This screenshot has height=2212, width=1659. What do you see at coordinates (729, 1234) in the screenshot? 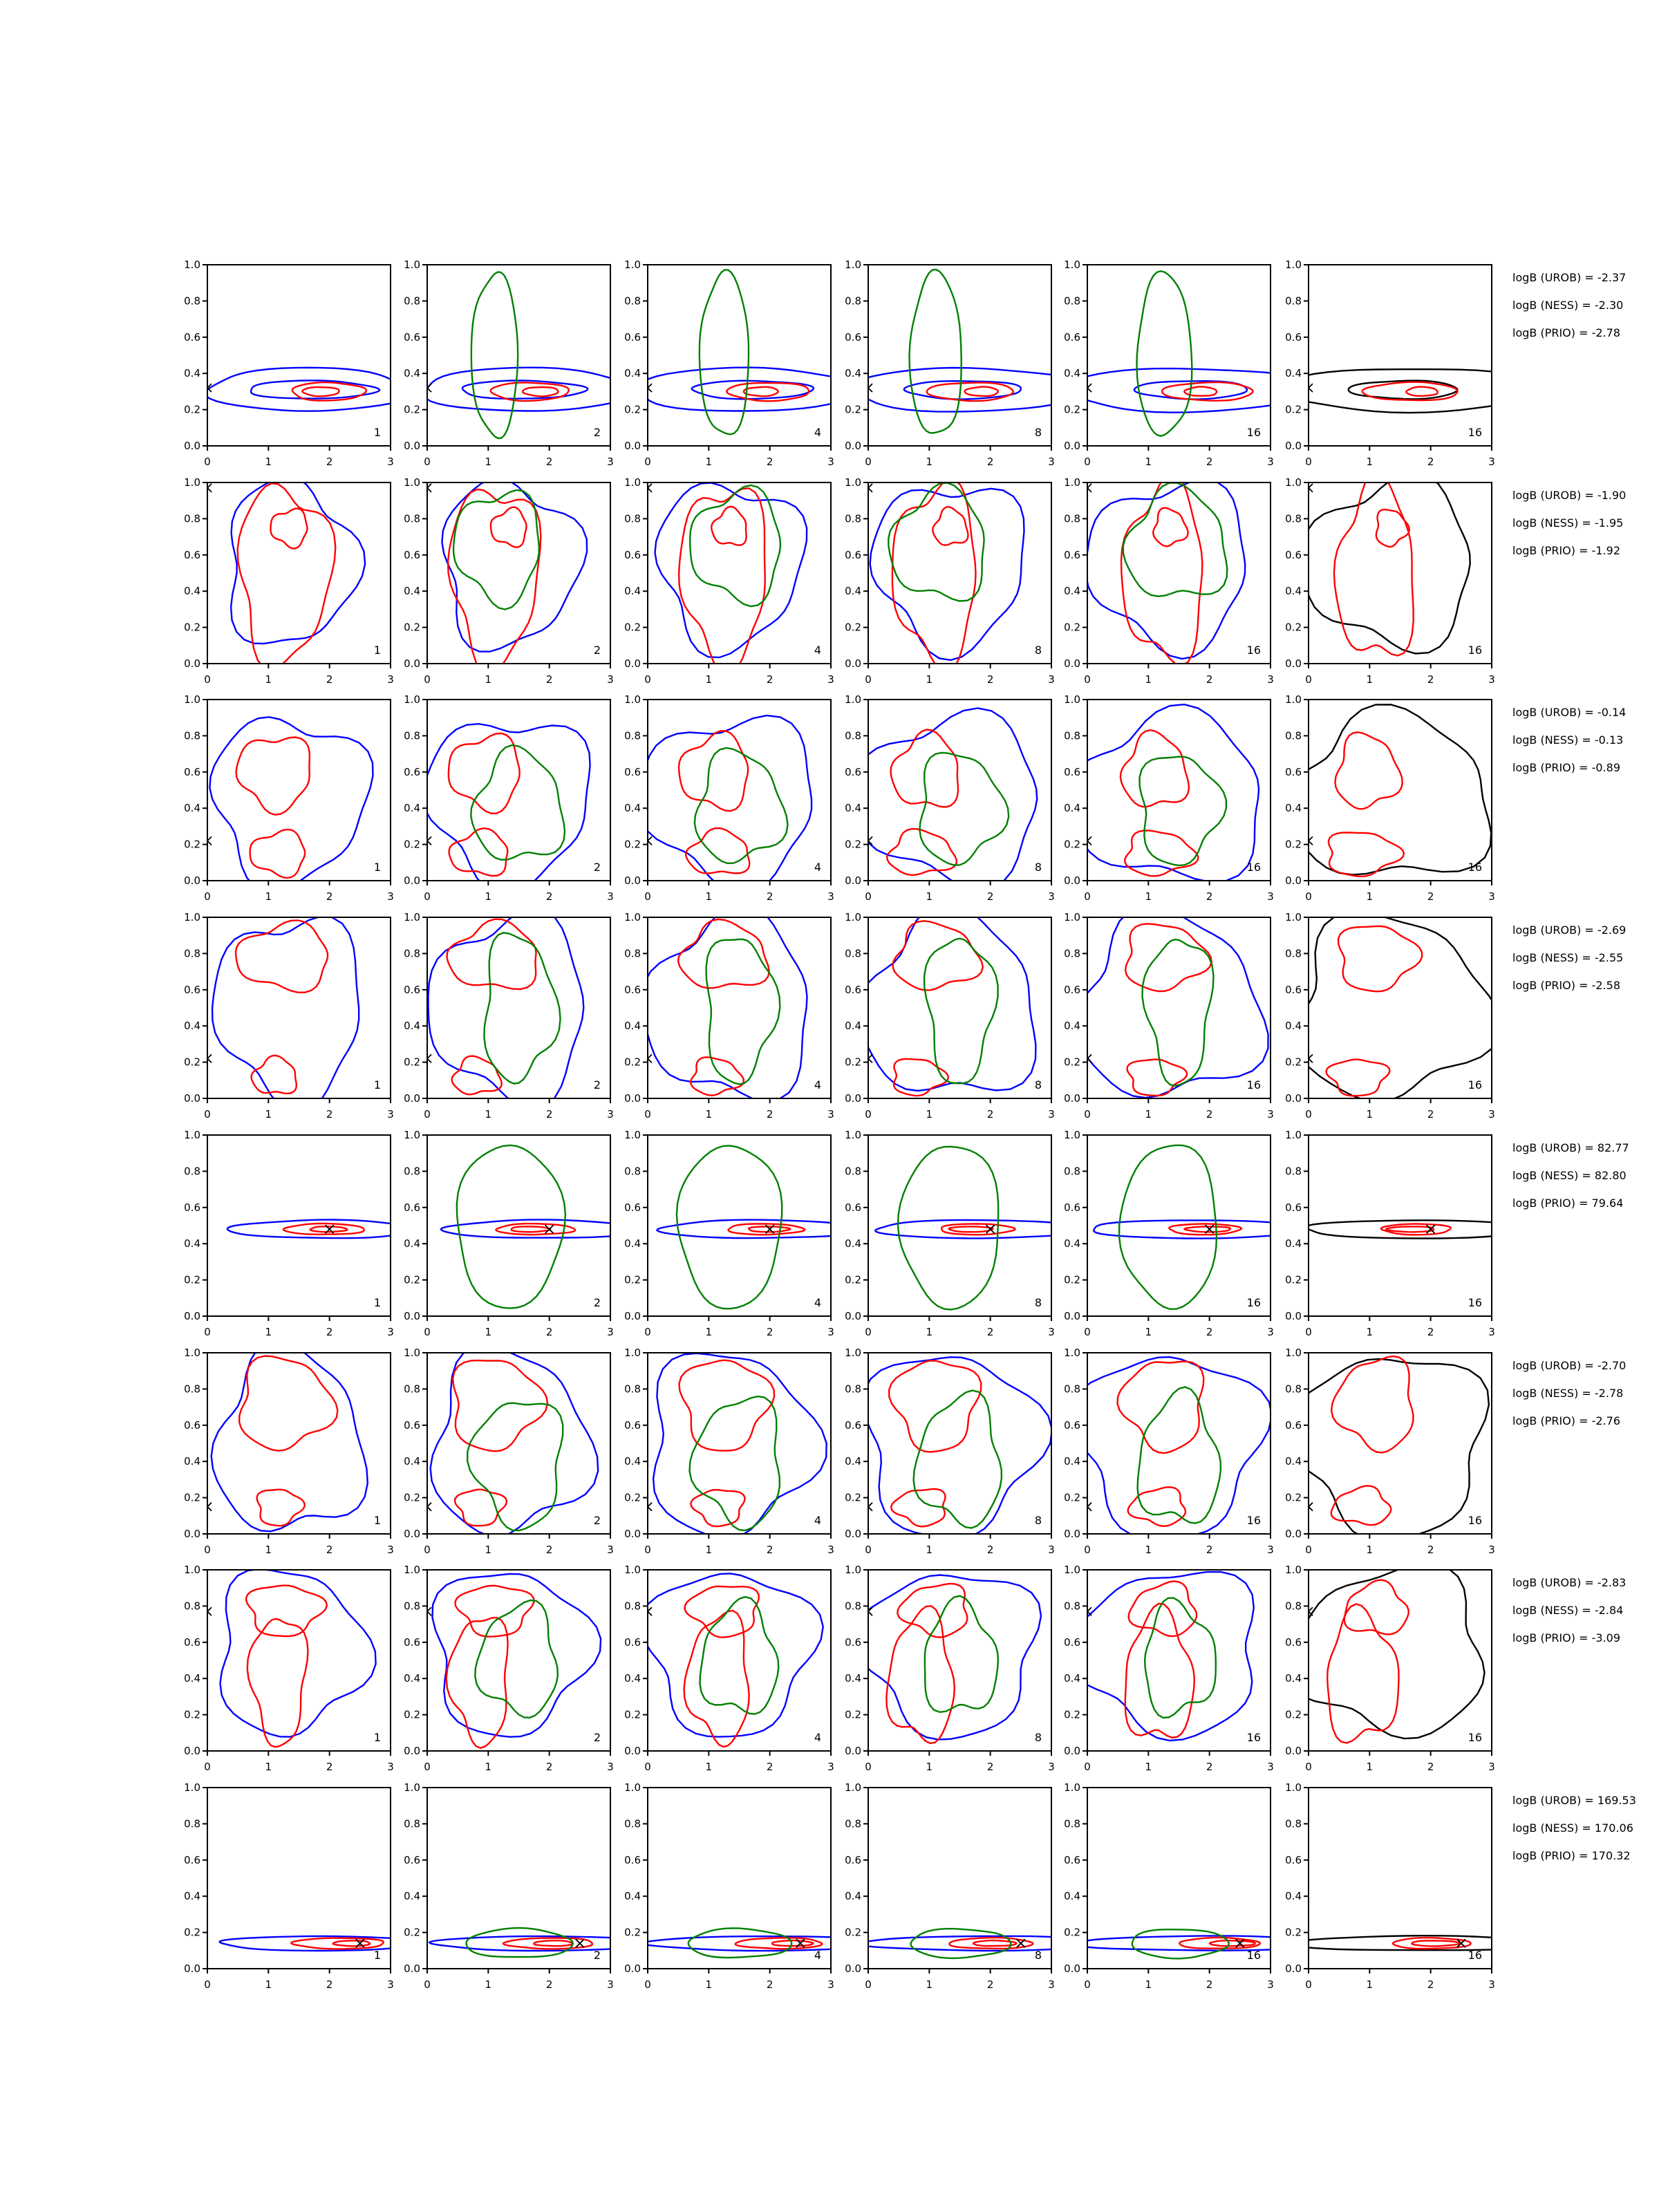
I see `panel-r5-c3: 0 1 2 3 0.0 0.2 0.4 0.6 0.8 1.0 4` at bounding box center [729, 1234].